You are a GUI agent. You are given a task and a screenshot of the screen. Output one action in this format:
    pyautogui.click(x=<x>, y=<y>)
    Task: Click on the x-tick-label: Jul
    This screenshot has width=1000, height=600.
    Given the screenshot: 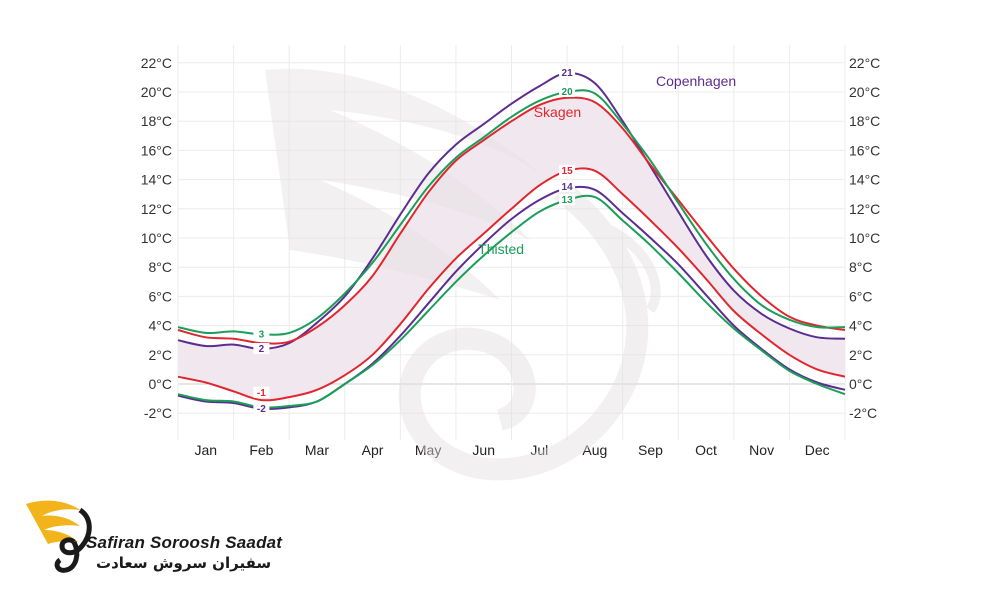 What is the action you would take?
    pyautogui.click(x=539, y=450)
    